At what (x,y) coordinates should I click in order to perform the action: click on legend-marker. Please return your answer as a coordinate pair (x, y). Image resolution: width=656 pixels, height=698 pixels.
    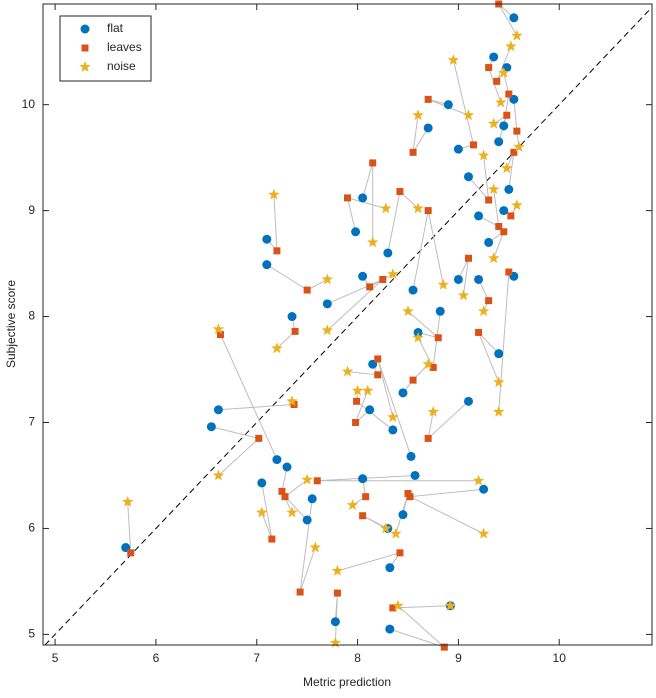
    Looking at the image, I should click on (85, 66).